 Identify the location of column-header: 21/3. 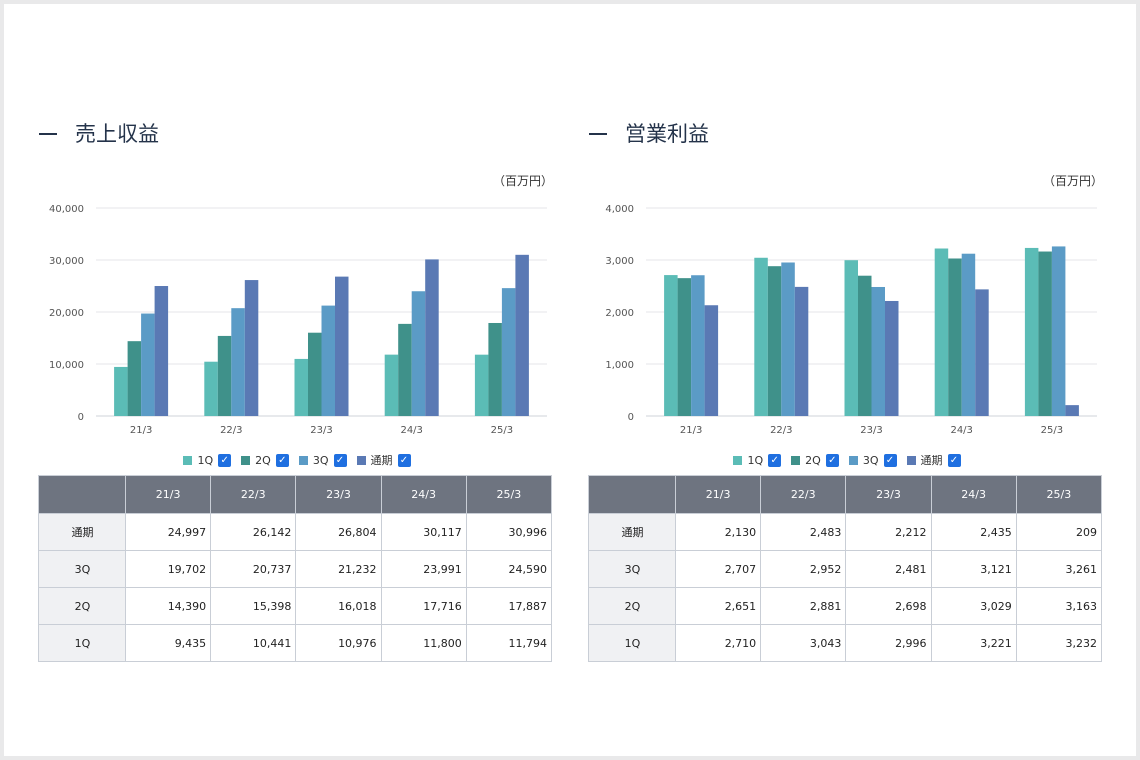
(718, 494).